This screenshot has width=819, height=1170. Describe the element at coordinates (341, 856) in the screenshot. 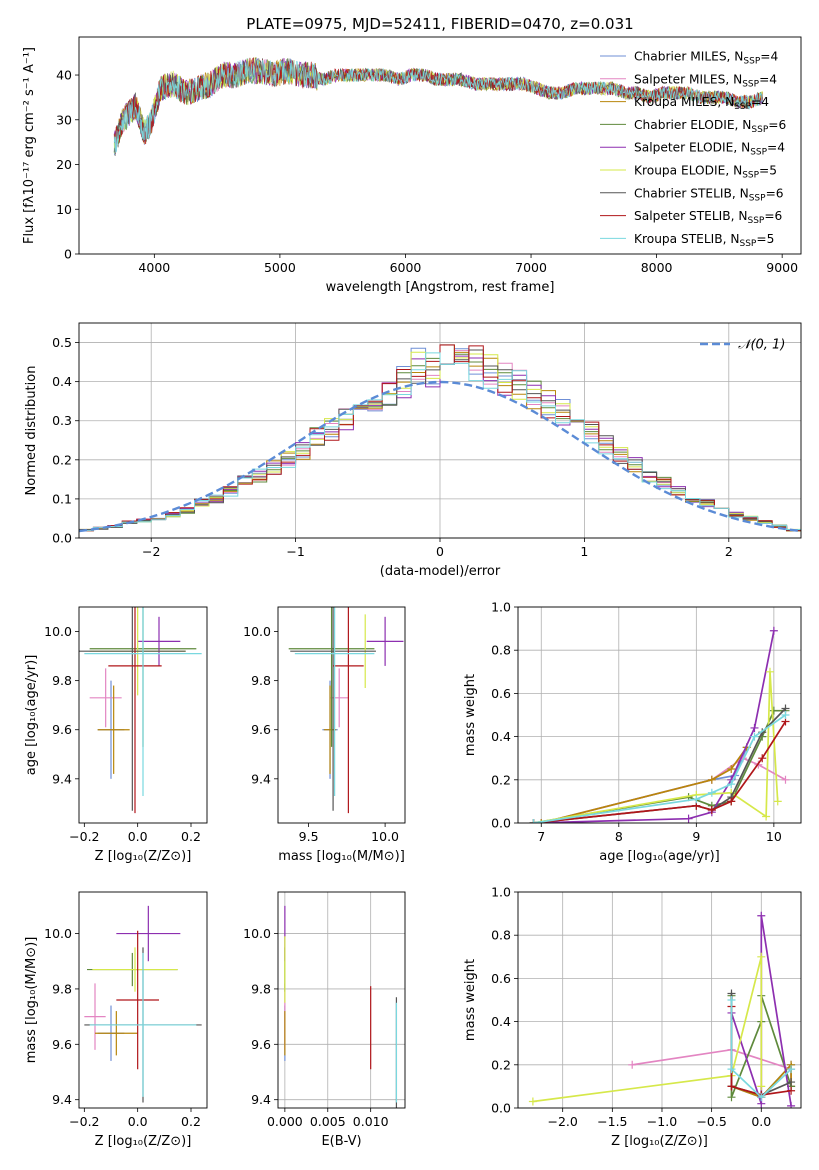

I see `x-axis-label: mass [log₁₀(M/M⊙)]` at that location.